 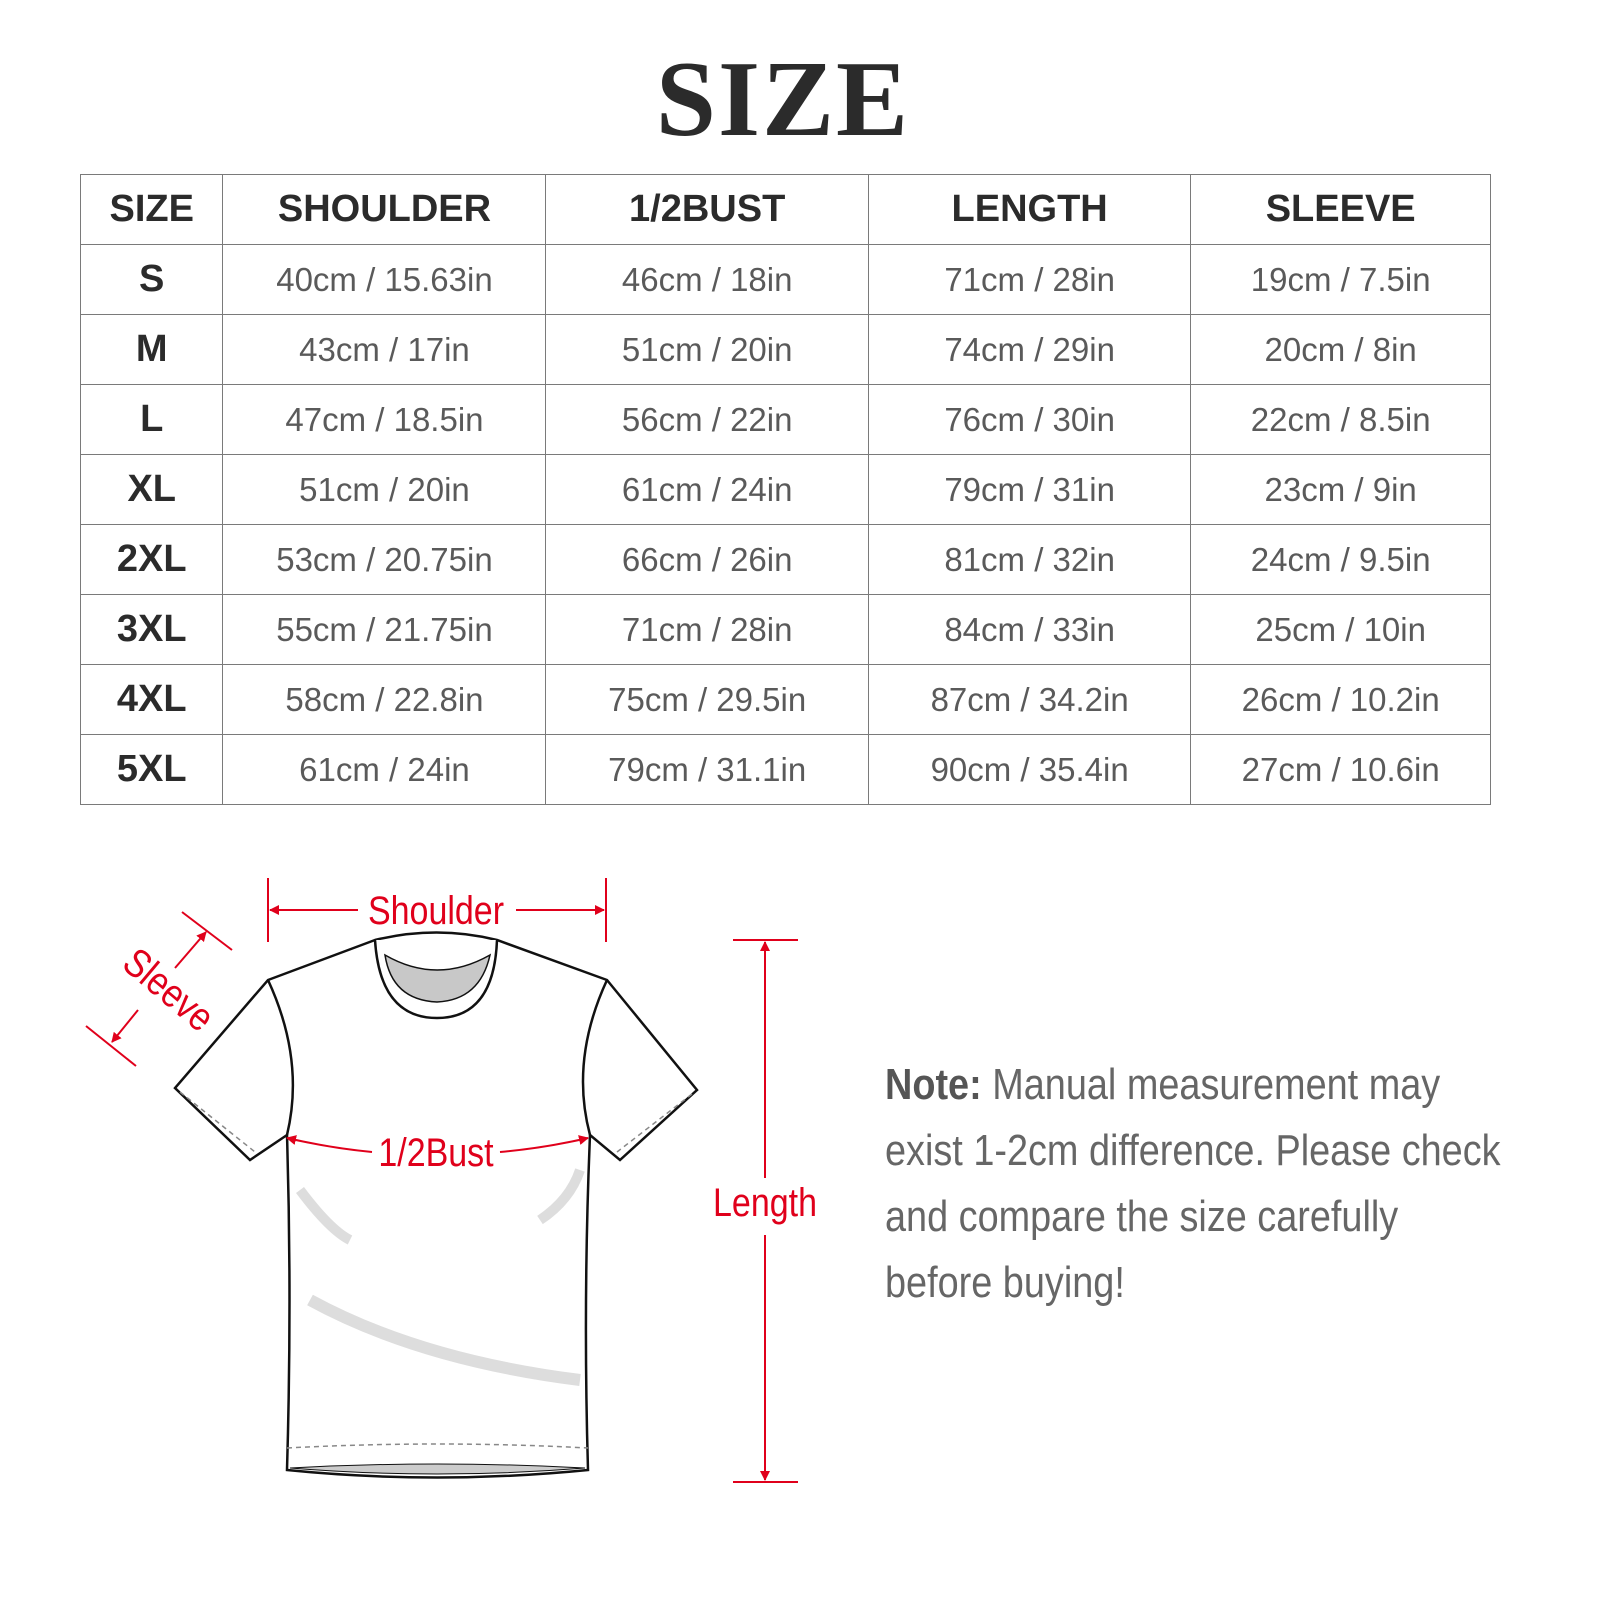 I want to click on column-header: SIZE, so click(x=151, y=209).